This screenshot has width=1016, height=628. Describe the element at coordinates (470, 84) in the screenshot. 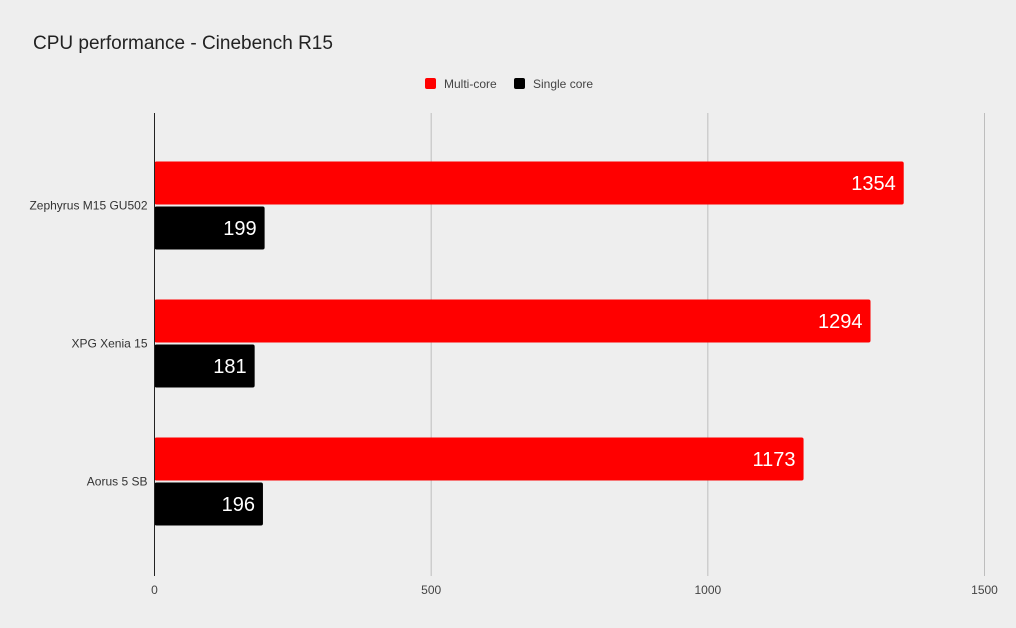

I see `legend-label-multi-core: Multi-core` at that location.